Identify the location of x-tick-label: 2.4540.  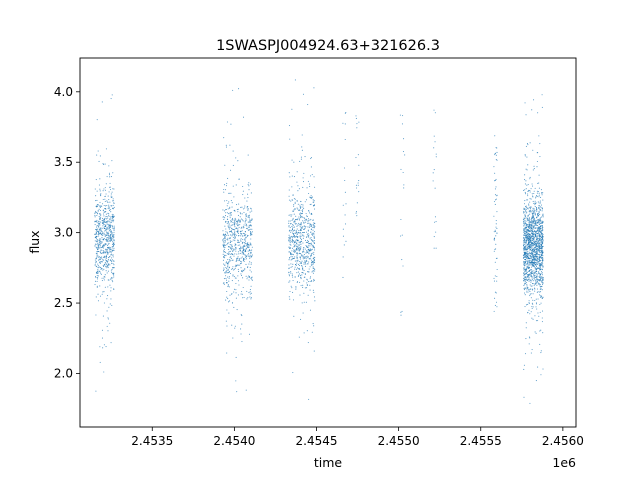
(234, 441).